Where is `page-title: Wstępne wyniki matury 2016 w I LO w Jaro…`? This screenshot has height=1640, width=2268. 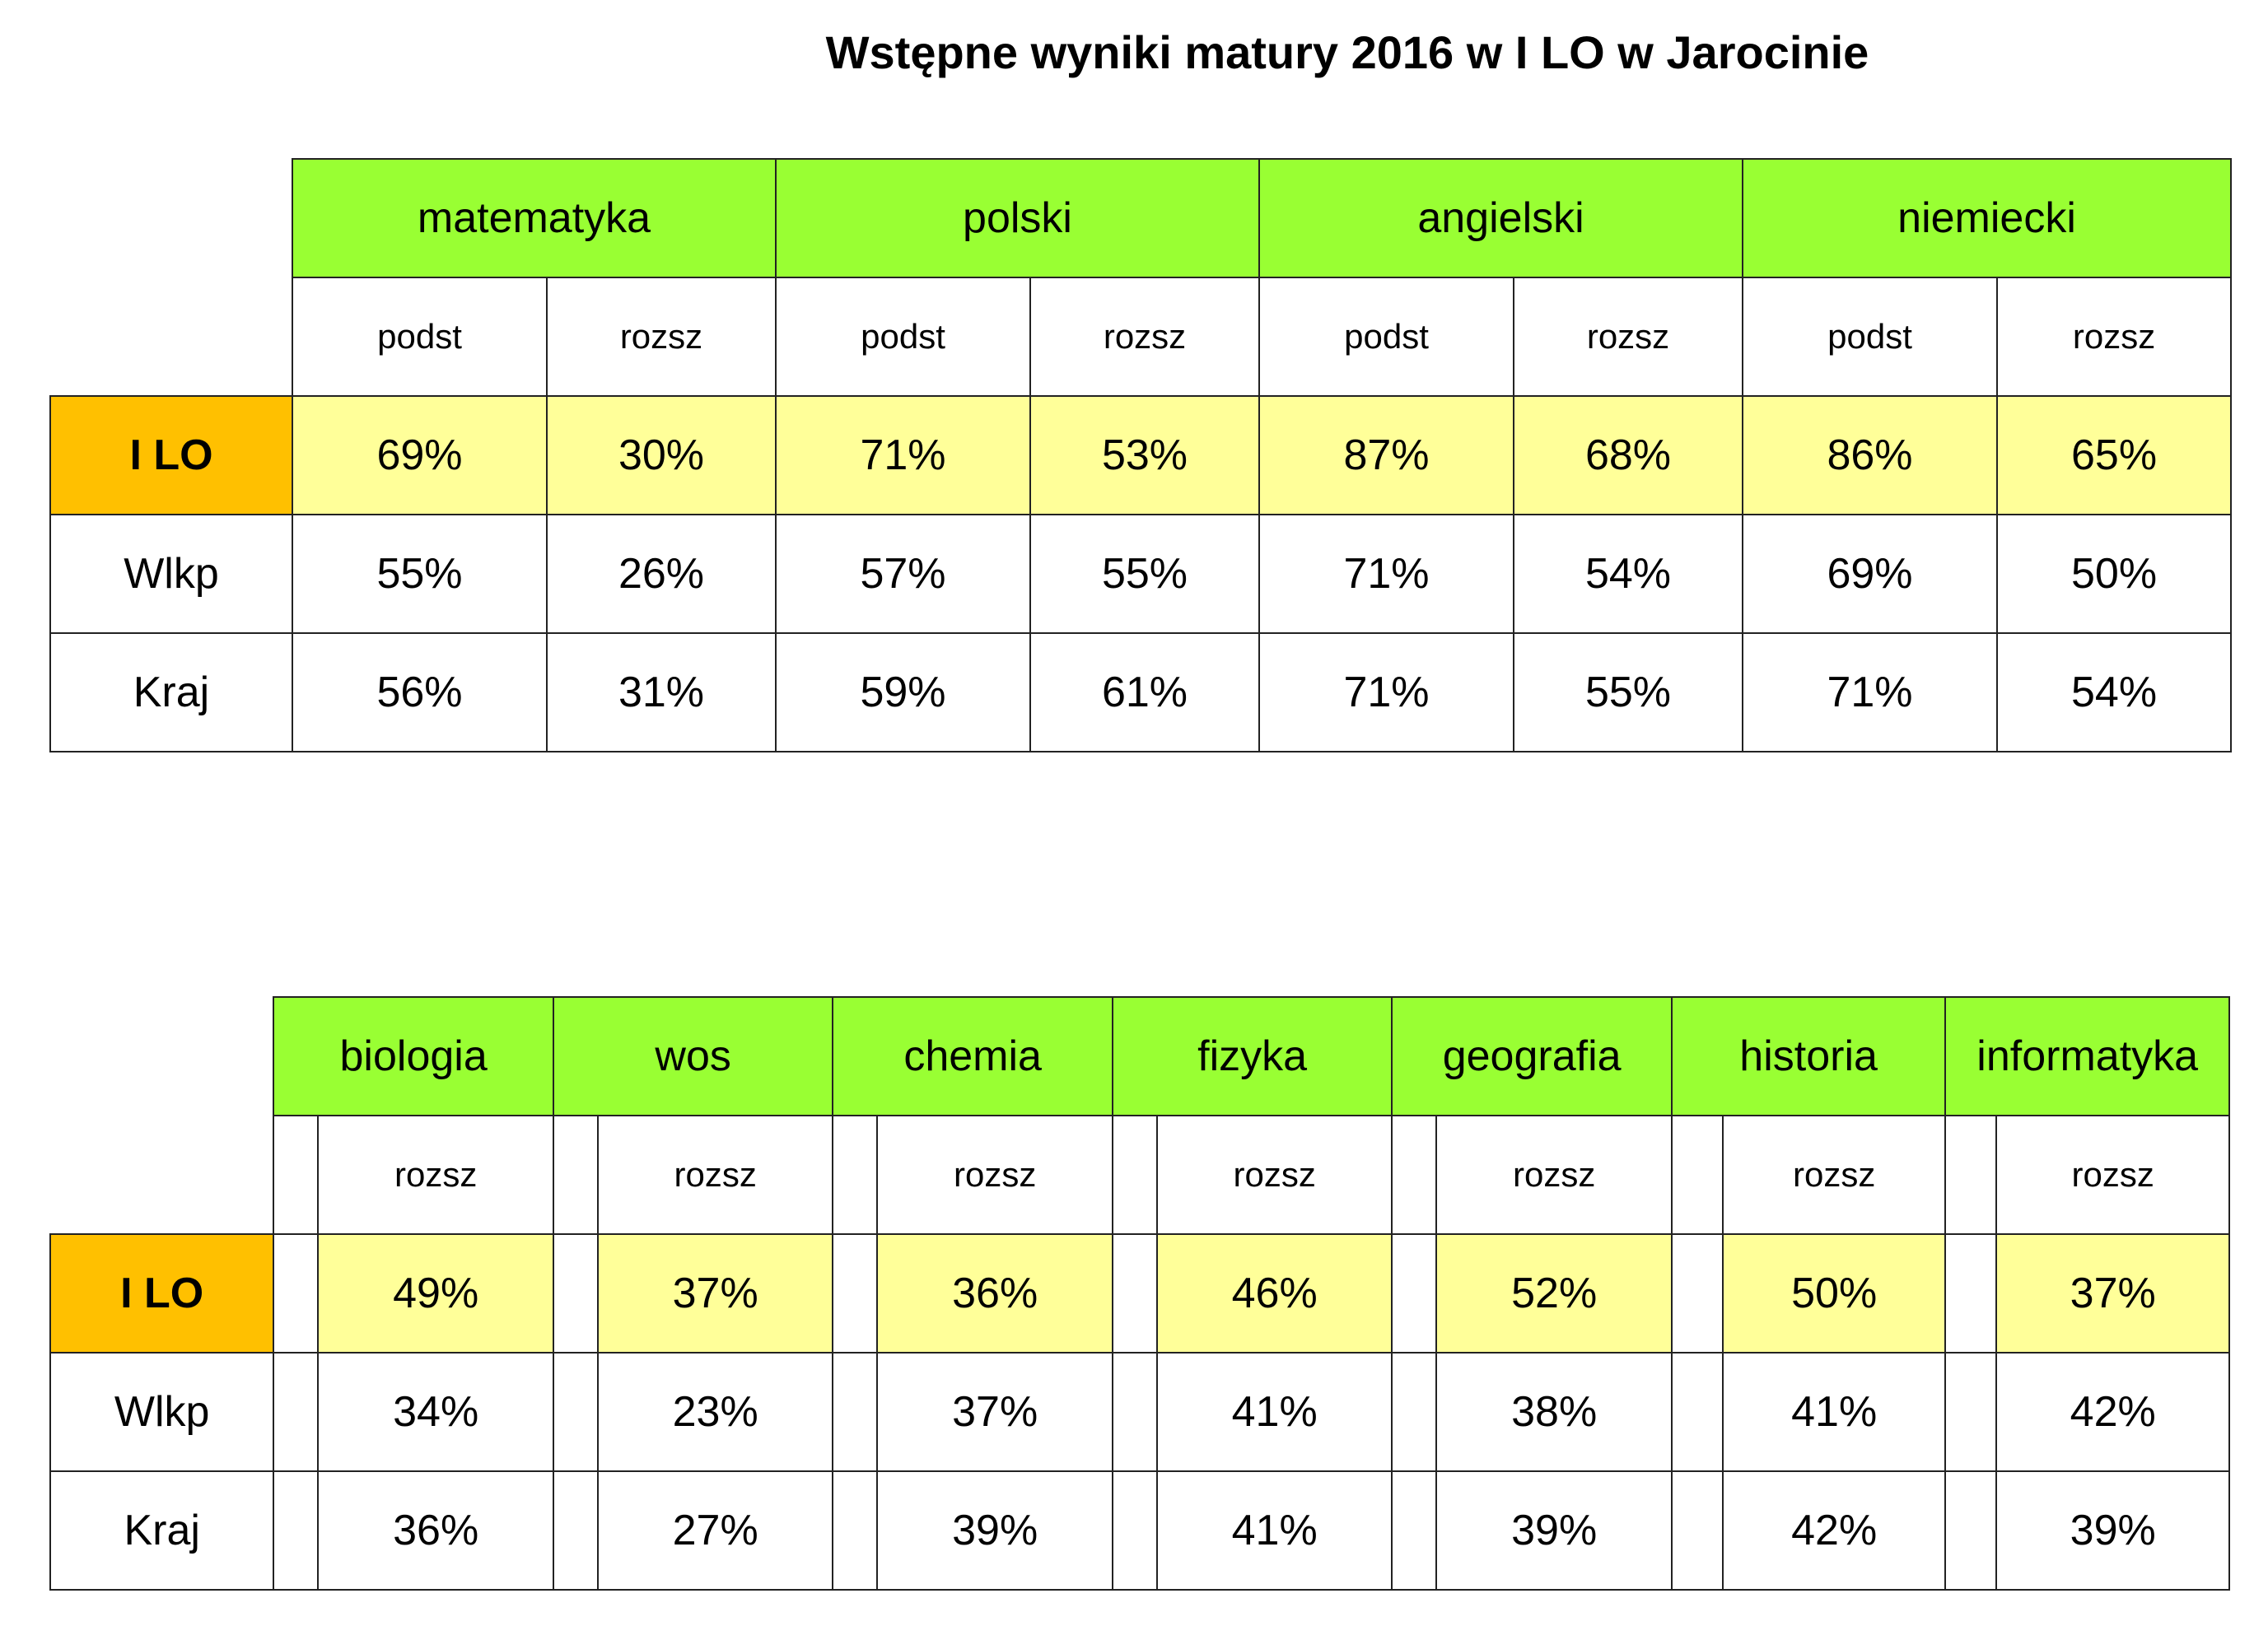
page-title: Wstępne wyniki matury 2016 w I LO w Jaro… is located at coordinates (1347, 52).